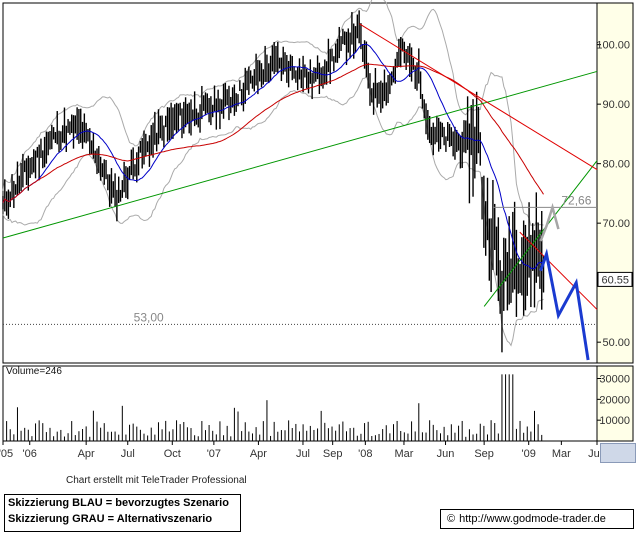  I want to click on x-tick-label: '08, so click(365, 454).